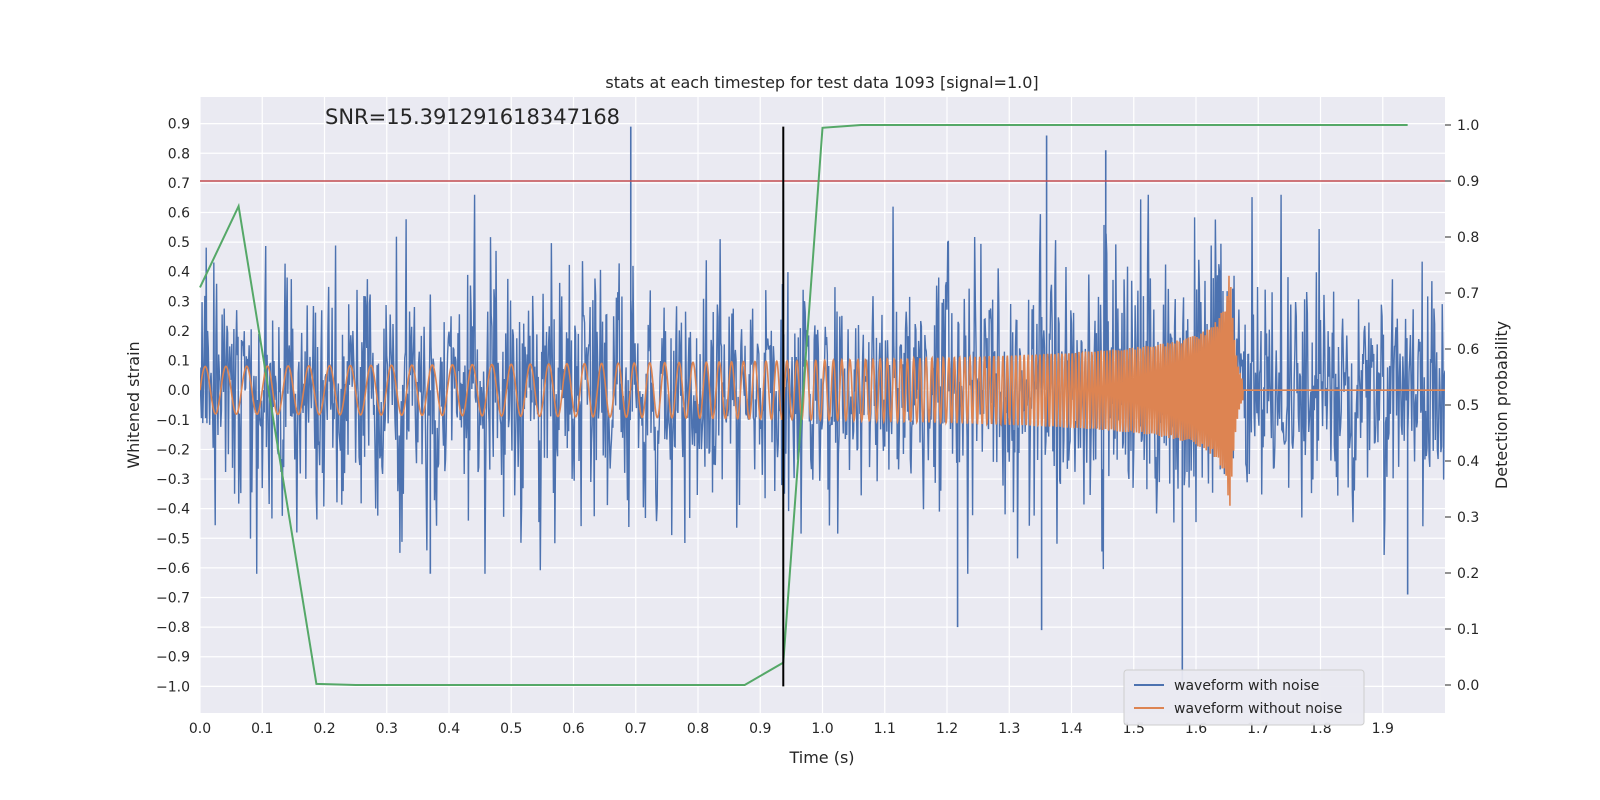  What do you see at coordinates (885, 729) in the screenshot?
I see `x-tick-label: 1.1` at bounding box center [885, 729].